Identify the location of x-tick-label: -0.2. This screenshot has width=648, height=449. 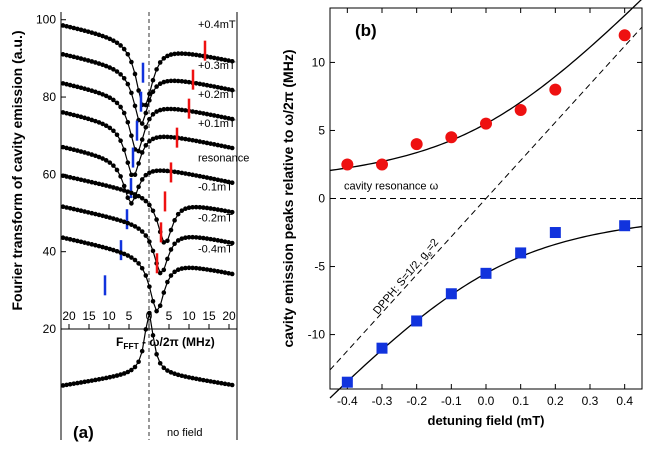
(416, 401).